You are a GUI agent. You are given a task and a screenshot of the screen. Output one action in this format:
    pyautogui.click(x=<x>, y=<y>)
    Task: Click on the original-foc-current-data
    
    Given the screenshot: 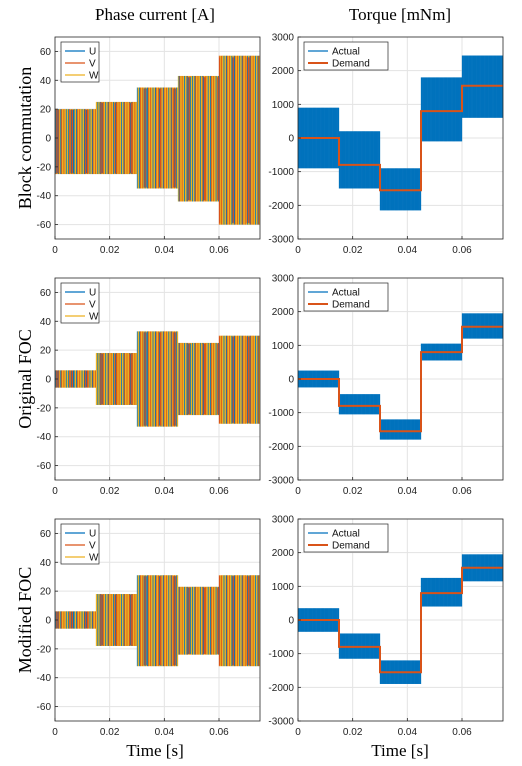 What is the action you would take?
    pyautogui.click(x=157, y=379)
    